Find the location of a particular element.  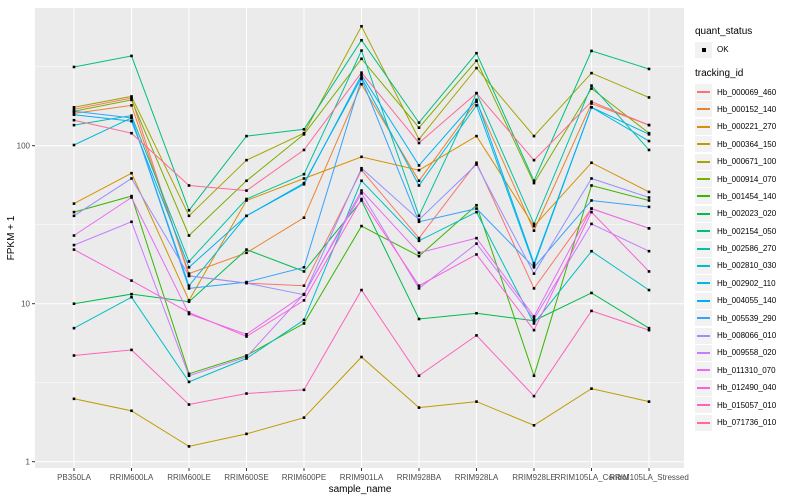

ok-point-key is located at coordinates (703, 49).